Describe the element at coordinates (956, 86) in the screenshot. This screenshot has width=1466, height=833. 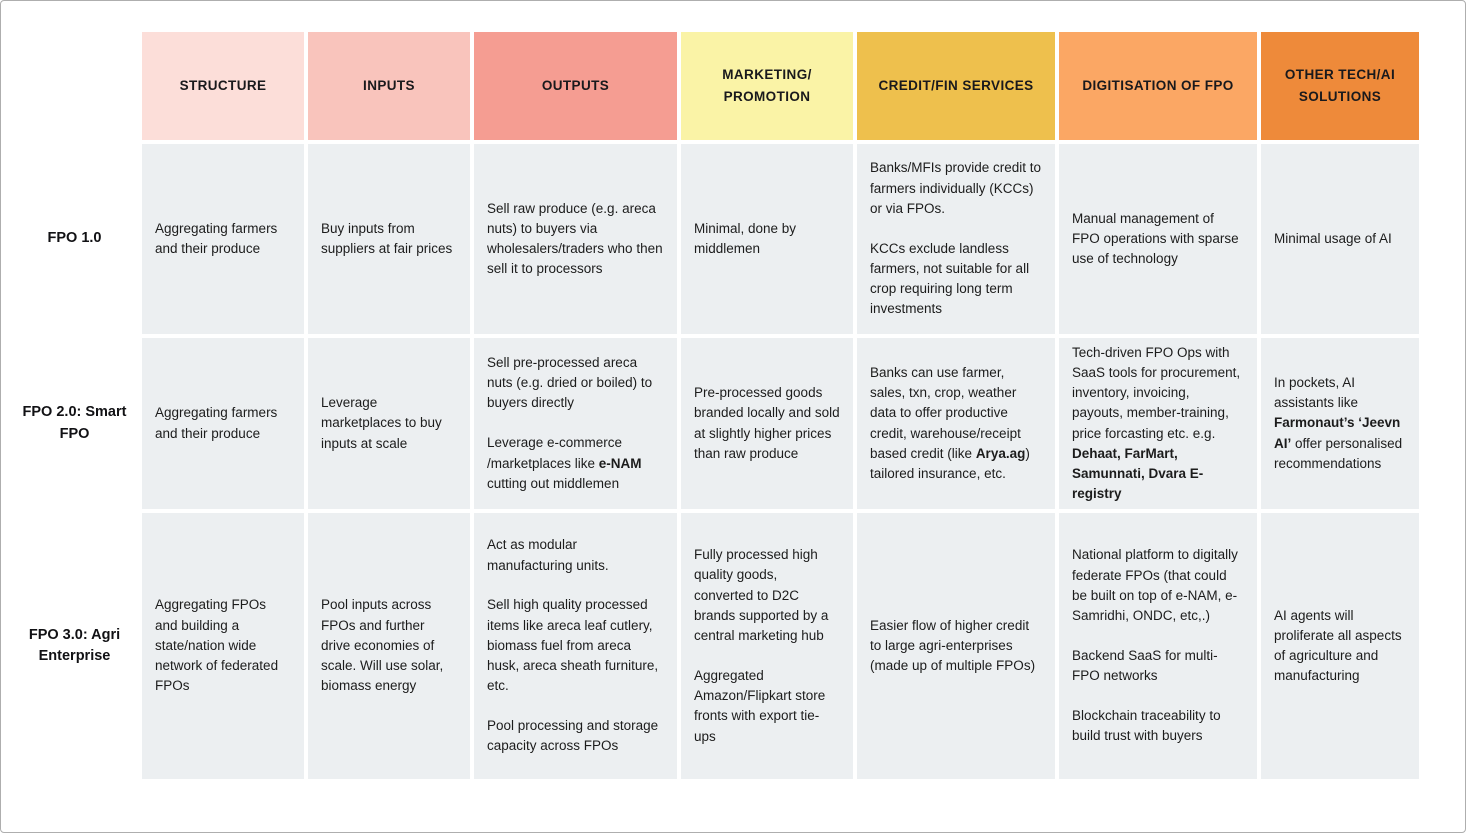
I see `column-header-credit-fin-services: CREDIT/FIN SERVICES` at that location.